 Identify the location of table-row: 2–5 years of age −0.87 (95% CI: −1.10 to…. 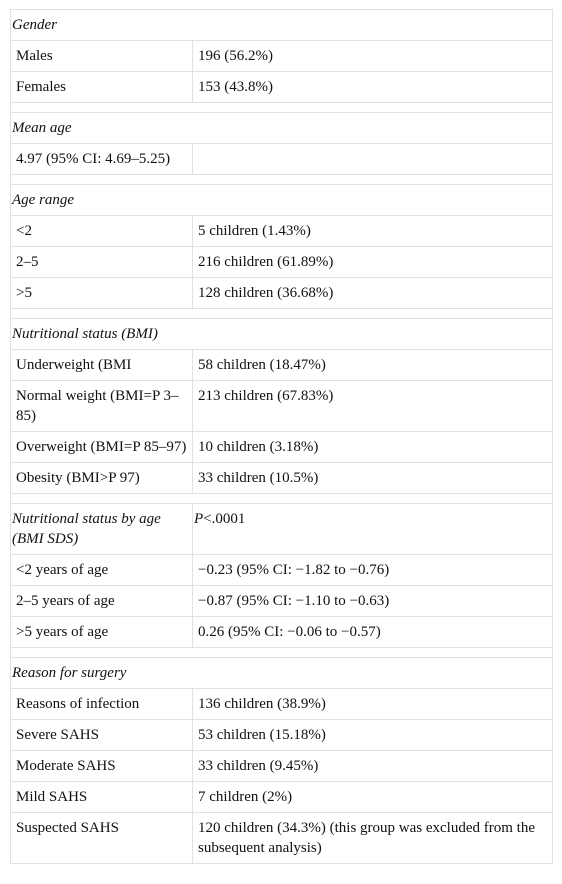
(281, 601).